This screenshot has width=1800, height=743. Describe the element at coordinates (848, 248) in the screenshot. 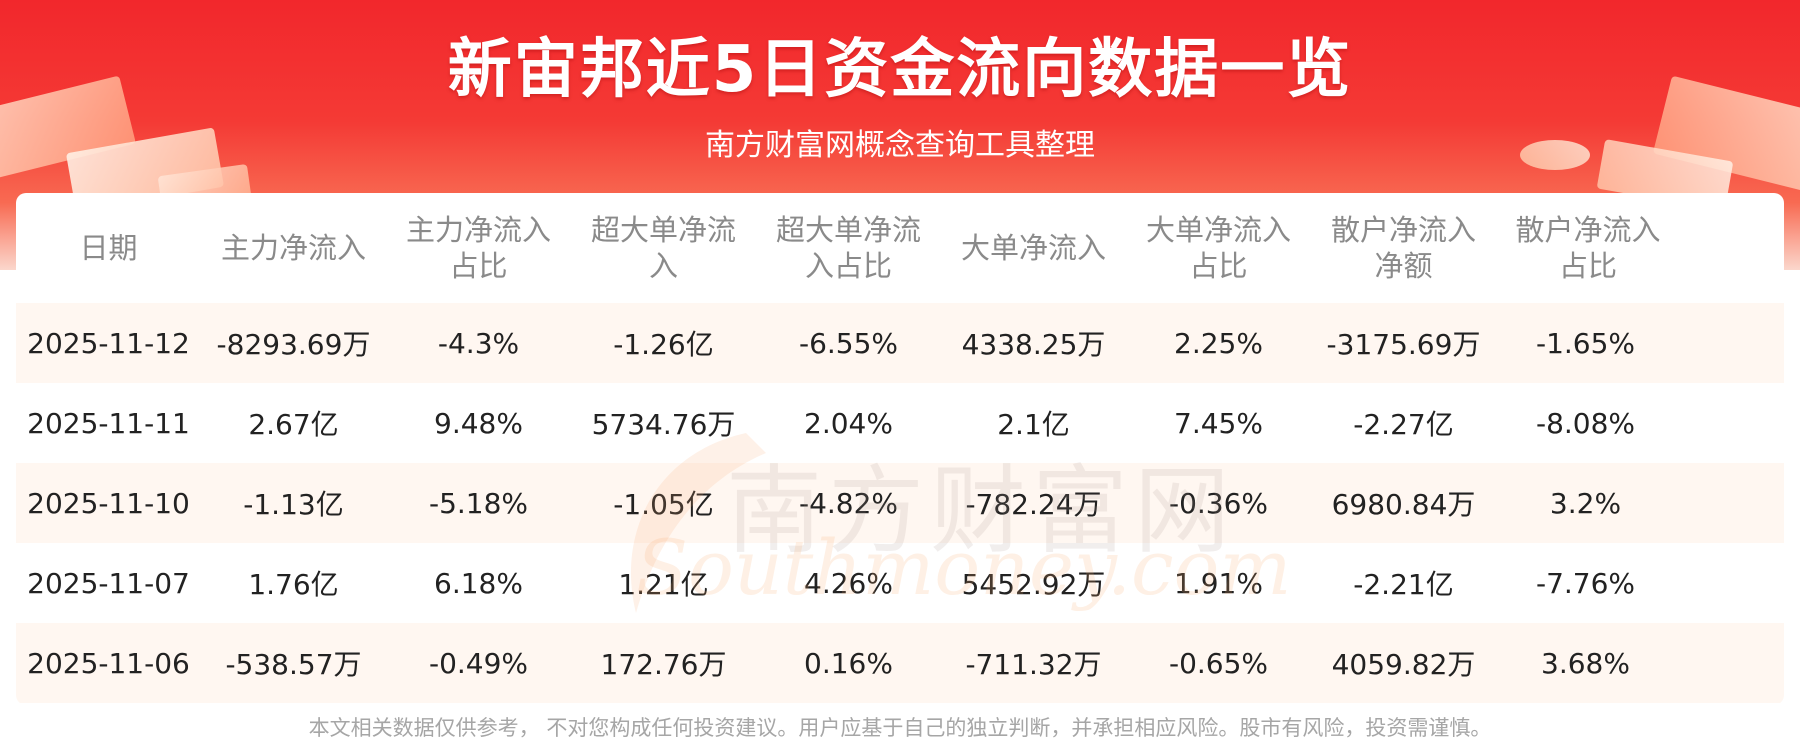

I see `column-header: 超大单净流入占比` at that location.